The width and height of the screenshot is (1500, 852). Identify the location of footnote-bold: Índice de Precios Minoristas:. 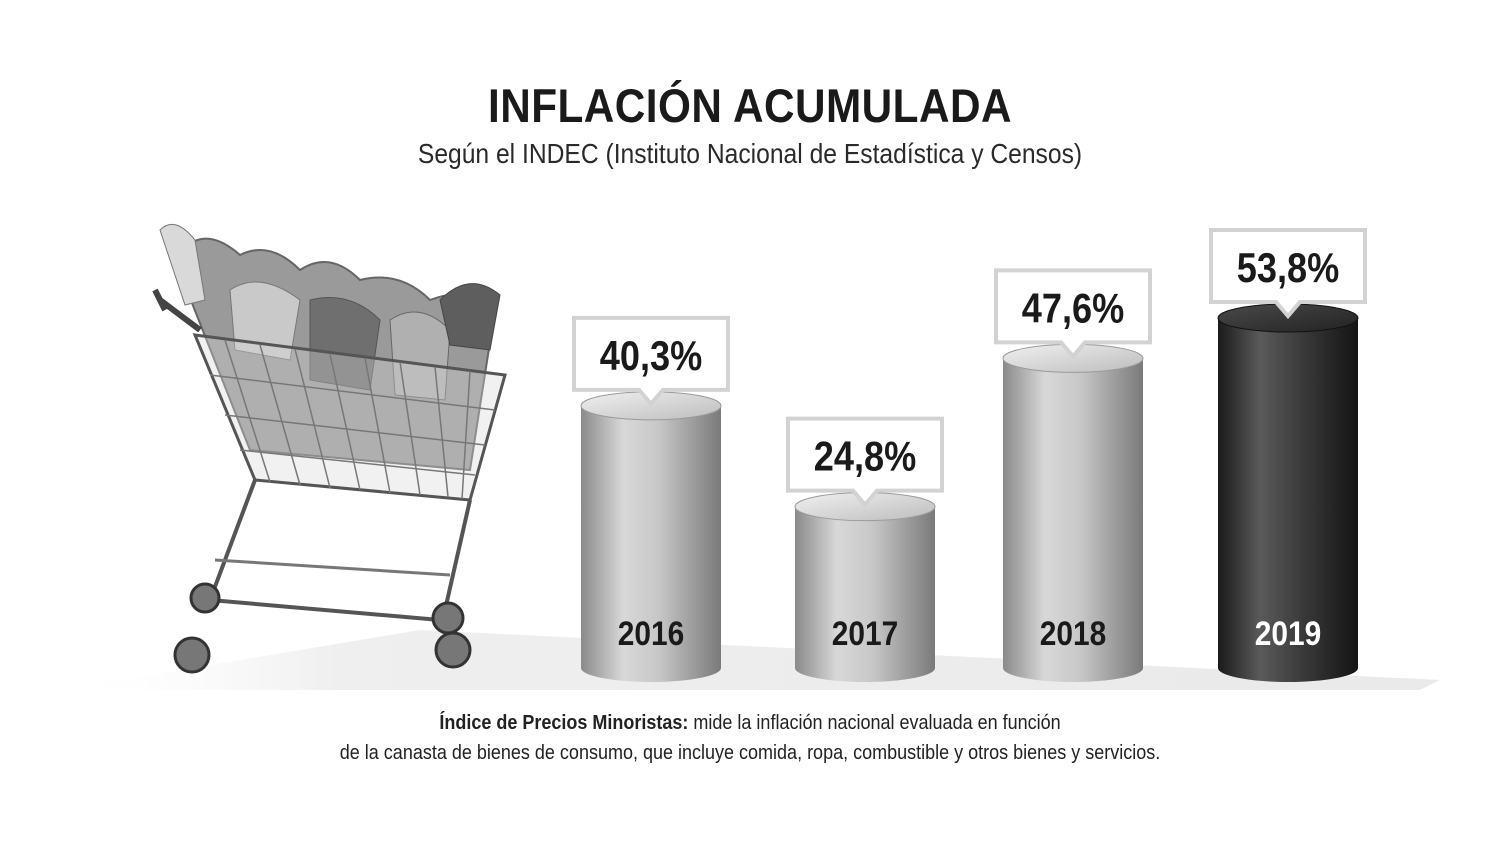
(564, 723).